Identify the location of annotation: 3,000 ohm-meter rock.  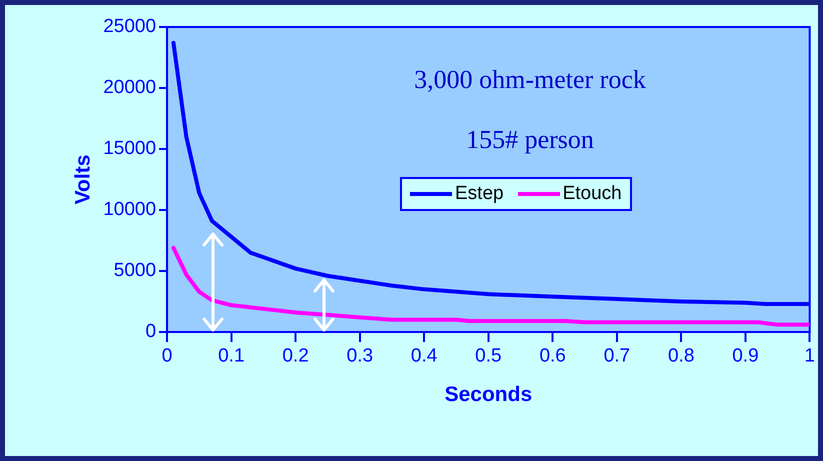
(530, 80).